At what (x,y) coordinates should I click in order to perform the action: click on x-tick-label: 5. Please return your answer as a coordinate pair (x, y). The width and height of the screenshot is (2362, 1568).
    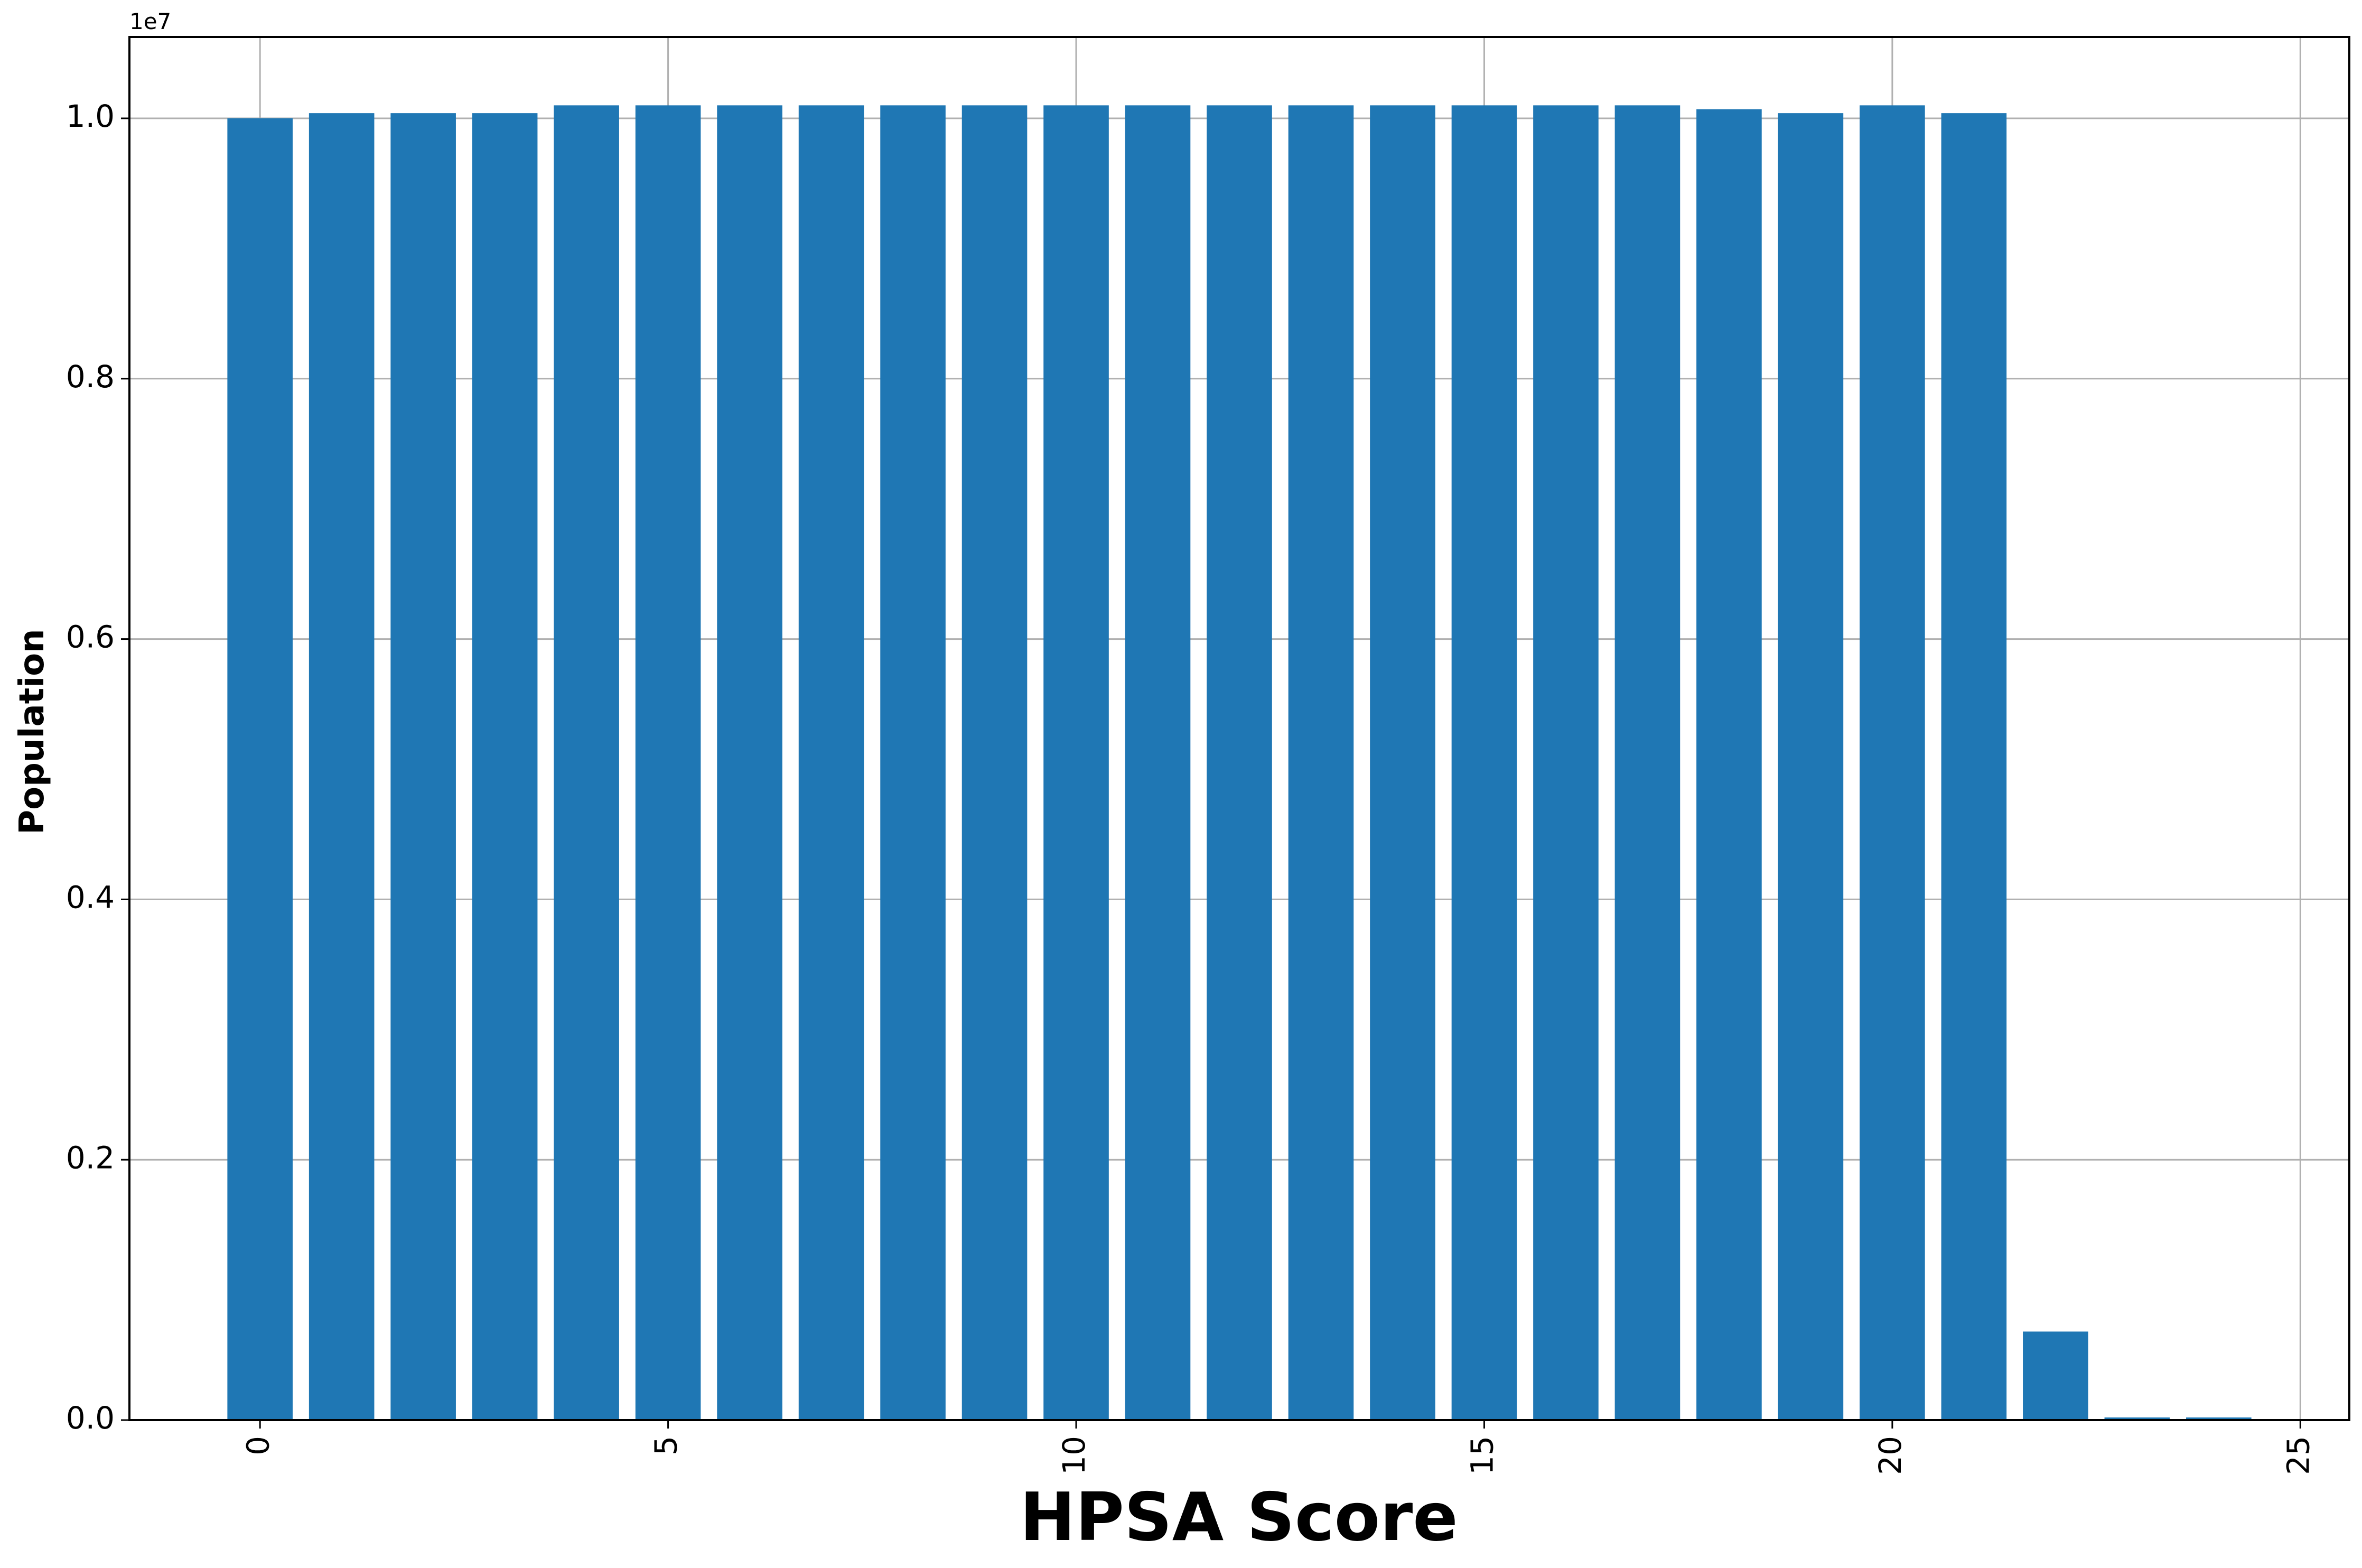
    Looking at the image, I should click on (666, 1445).